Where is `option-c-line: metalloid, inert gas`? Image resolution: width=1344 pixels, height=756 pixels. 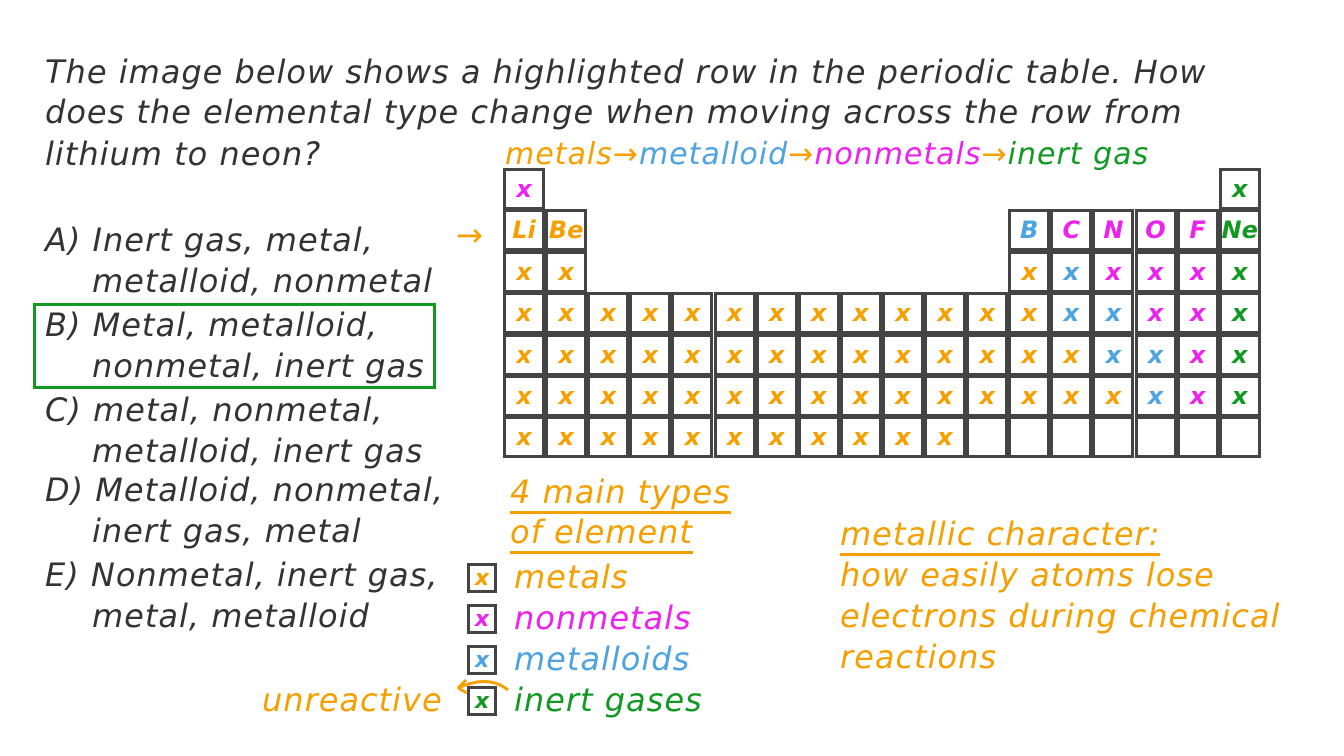
option-c-line: metalloid, inert gas is located at coordinates (258, 451).